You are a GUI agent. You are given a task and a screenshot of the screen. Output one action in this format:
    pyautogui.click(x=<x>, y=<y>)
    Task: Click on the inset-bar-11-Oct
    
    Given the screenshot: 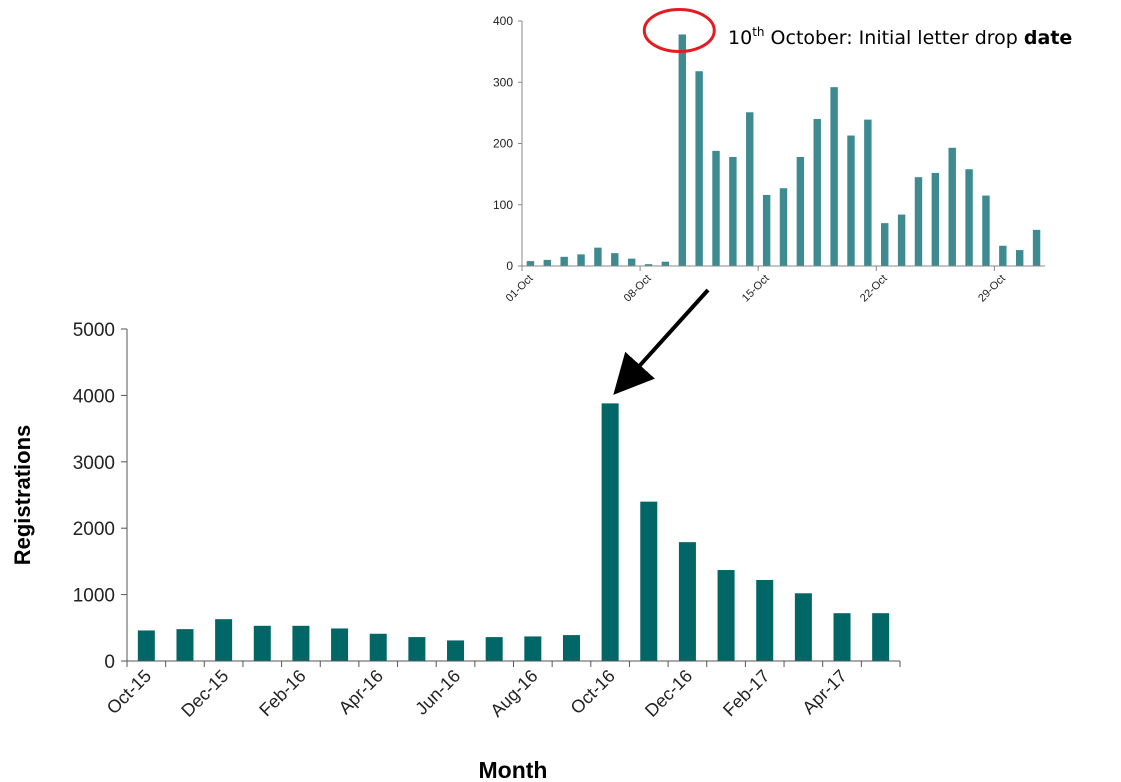 What is the action you would take?
    pyautogui.click(x=699, y=168)
    